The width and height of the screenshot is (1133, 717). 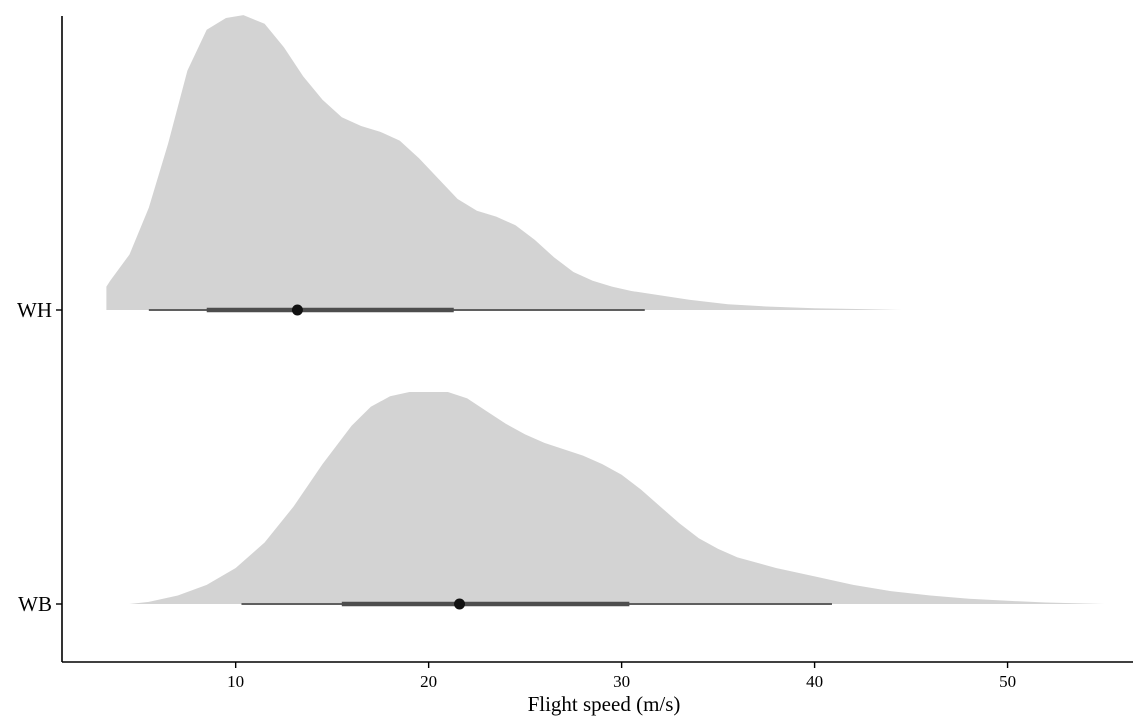 What do you see at coordinates (35, 604) in the screenshot?
I see `y-tick-label-wb: WB` at bounding box center [35, 604].